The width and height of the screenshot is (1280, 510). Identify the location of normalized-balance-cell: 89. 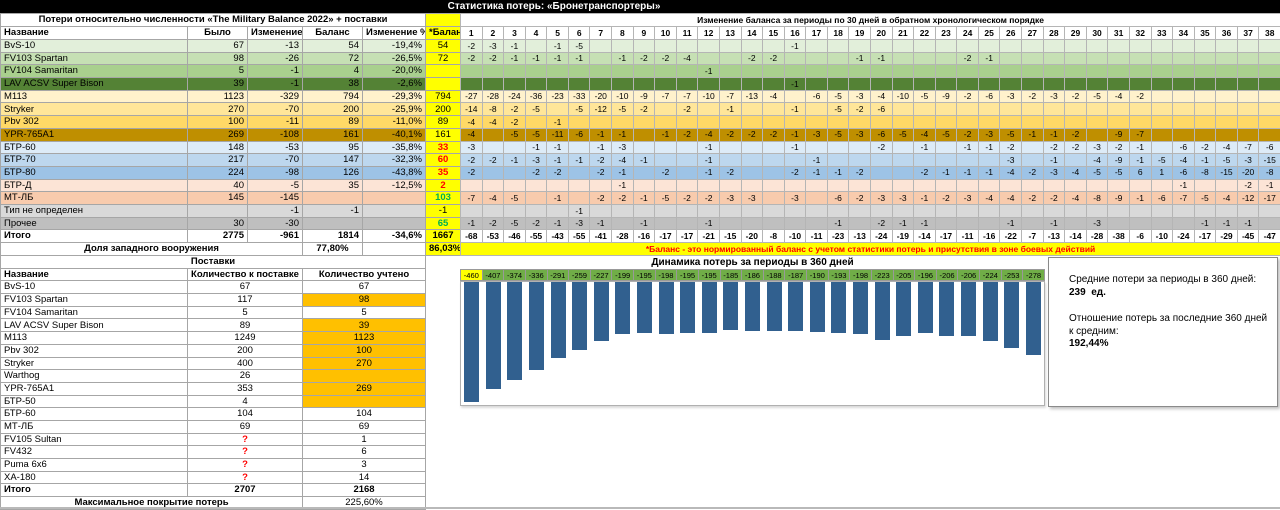
(443, 122).